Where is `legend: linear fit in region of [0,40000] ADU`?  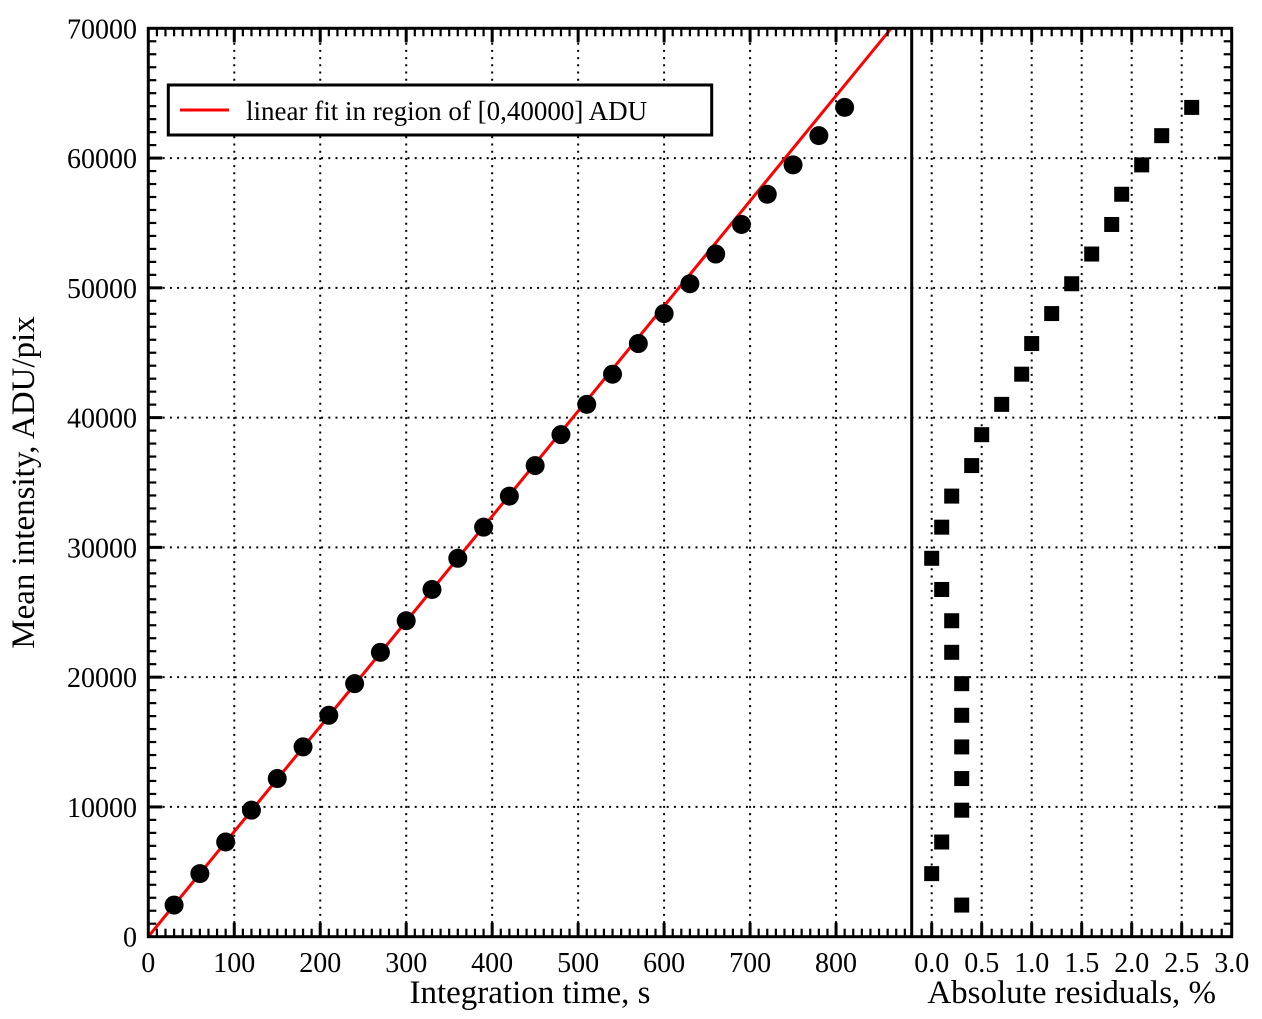
legend: linear fit in region of [0,40000] ADU is located at coordinates (440, 110).